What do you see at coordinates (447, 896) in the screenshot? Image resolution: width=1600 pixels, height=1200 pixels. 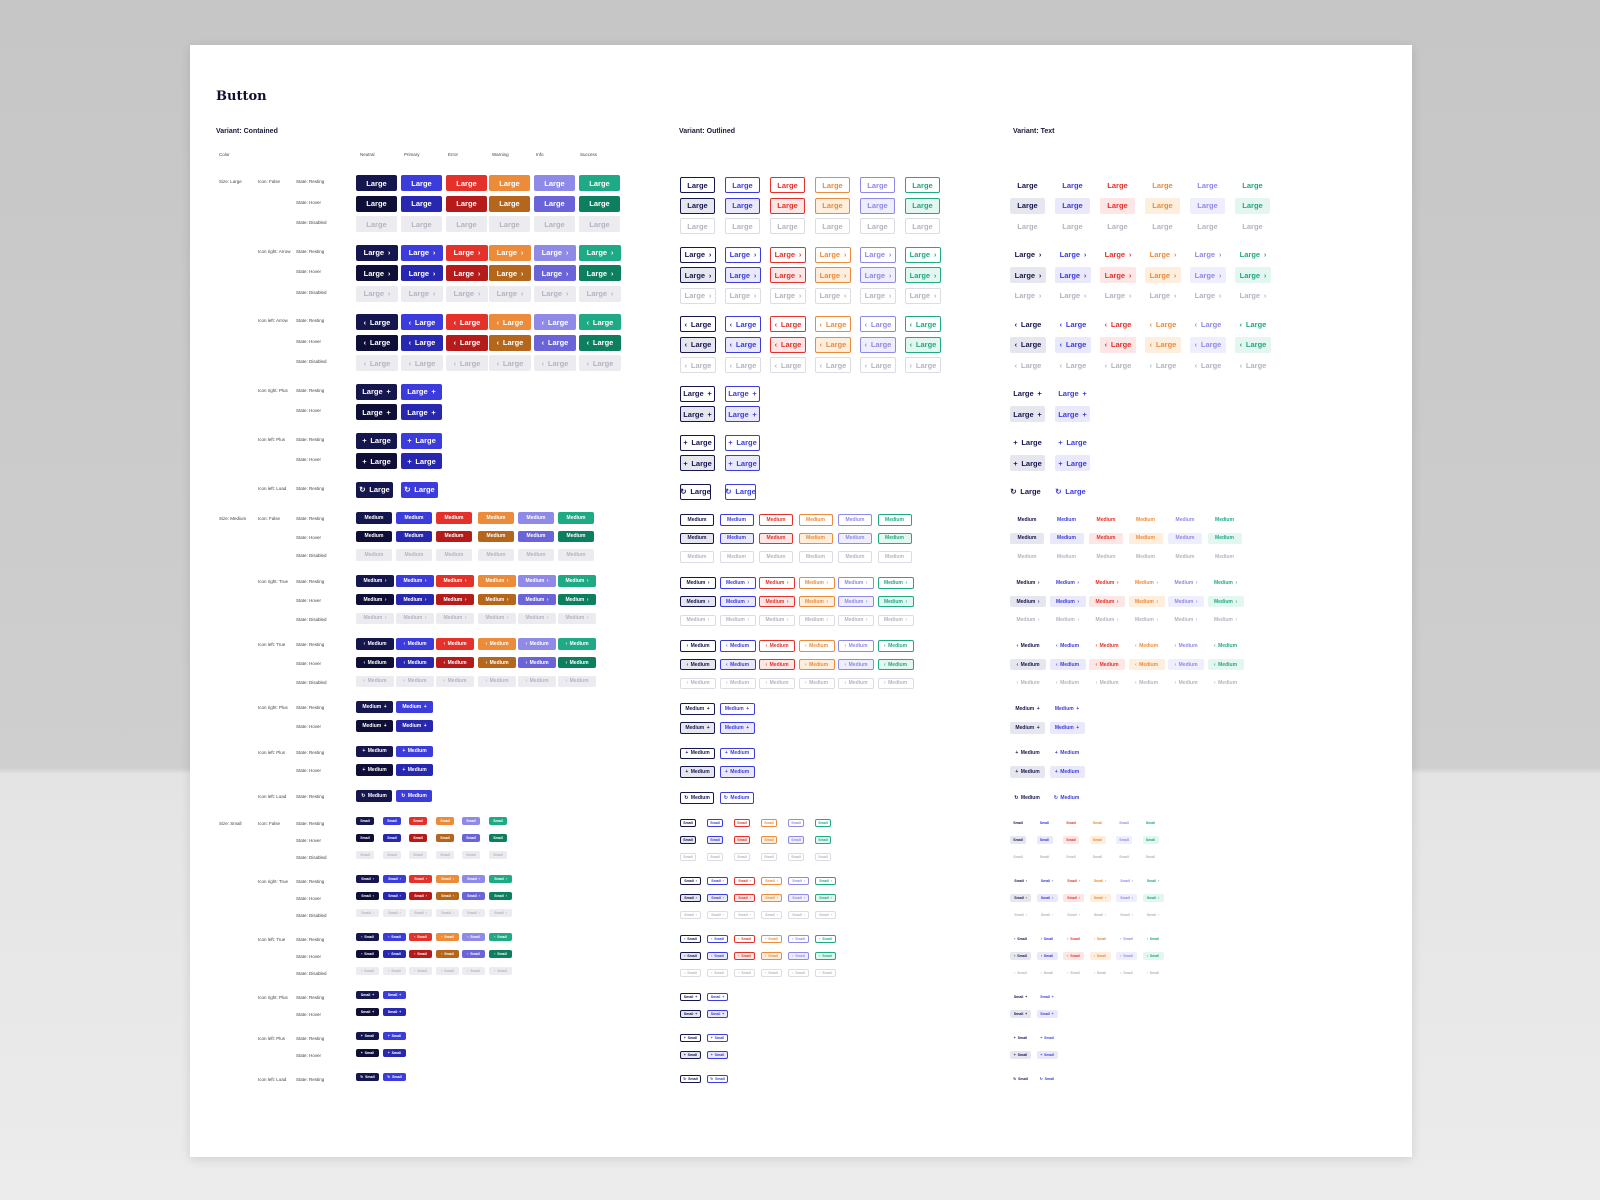 I see `contained-btn-small-icon-right-true-state-hover-warning: Small ›` at bounding box center [447, 896].